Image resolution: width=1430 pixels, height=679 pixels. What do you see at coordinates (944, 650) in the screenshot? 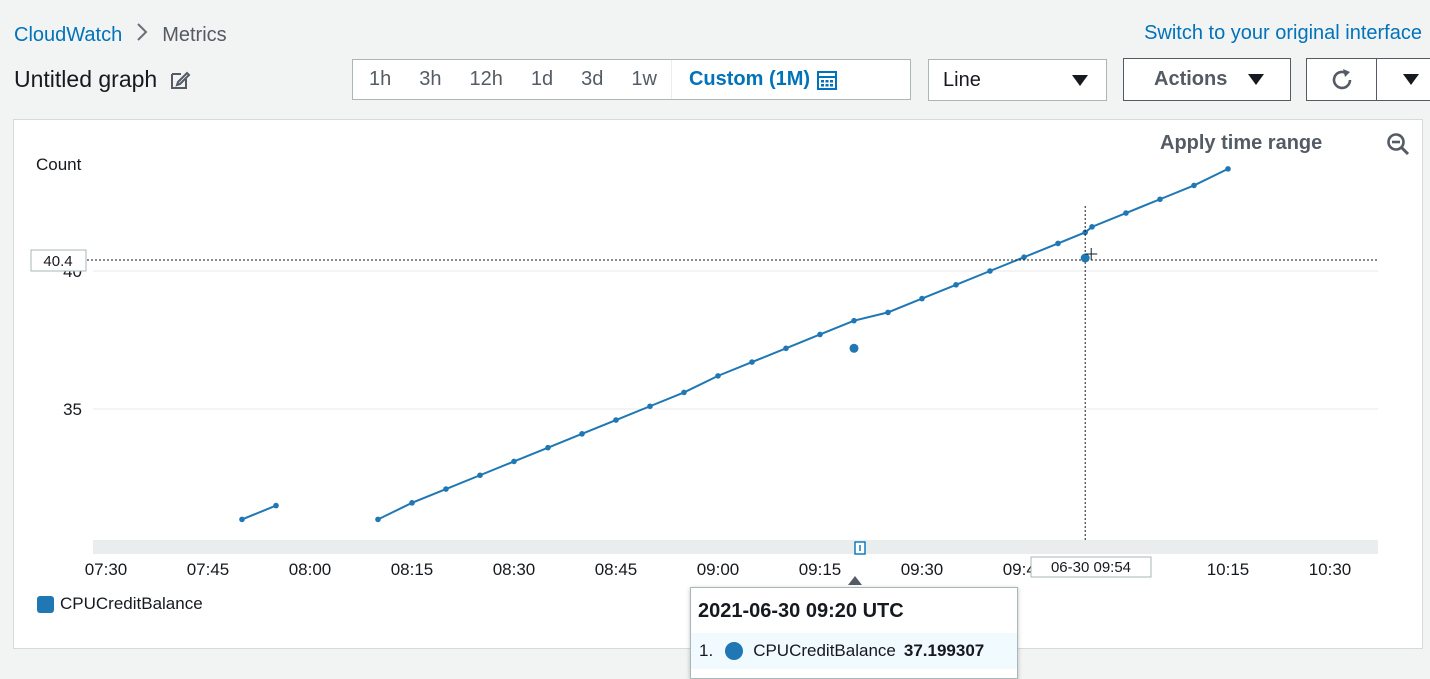
I see `tooltip-value: 37.199307` at bounding box center [944, 650].